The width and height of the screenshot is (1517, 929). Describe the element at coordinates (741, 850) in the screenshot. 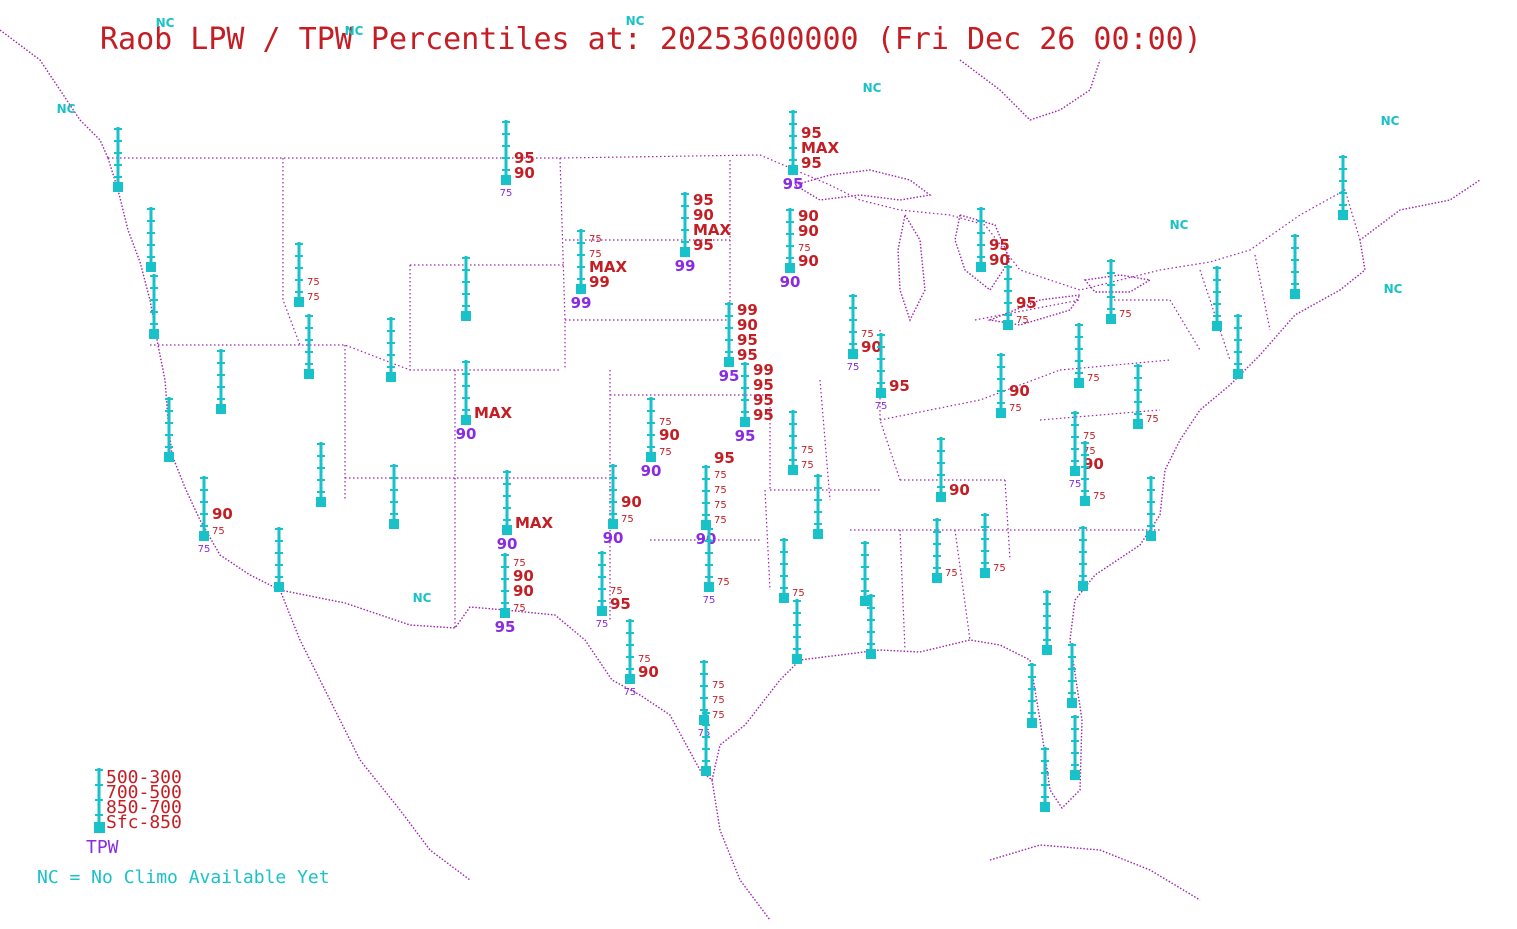

I see `mexico-coast-gulf` at that location.